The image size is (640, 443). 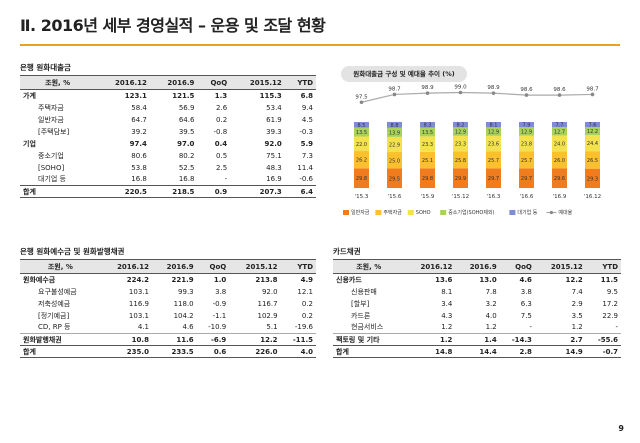 I want to click on cell-value: 0.5, so click(x=222, y=155).